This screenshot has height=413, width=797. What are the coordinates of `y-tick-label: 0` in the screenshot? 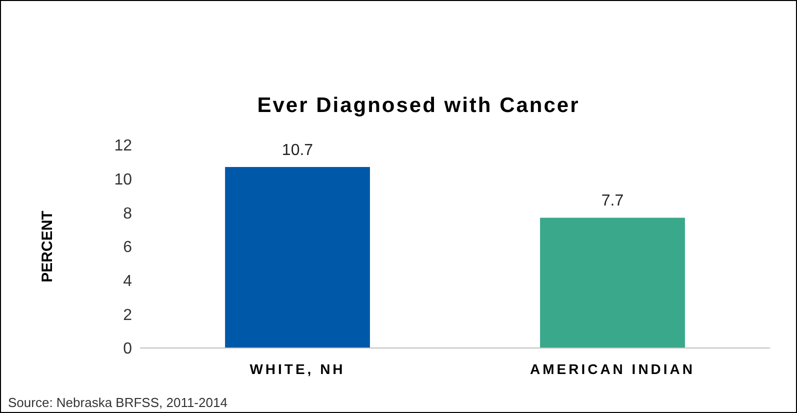 It's located at (127, 349).